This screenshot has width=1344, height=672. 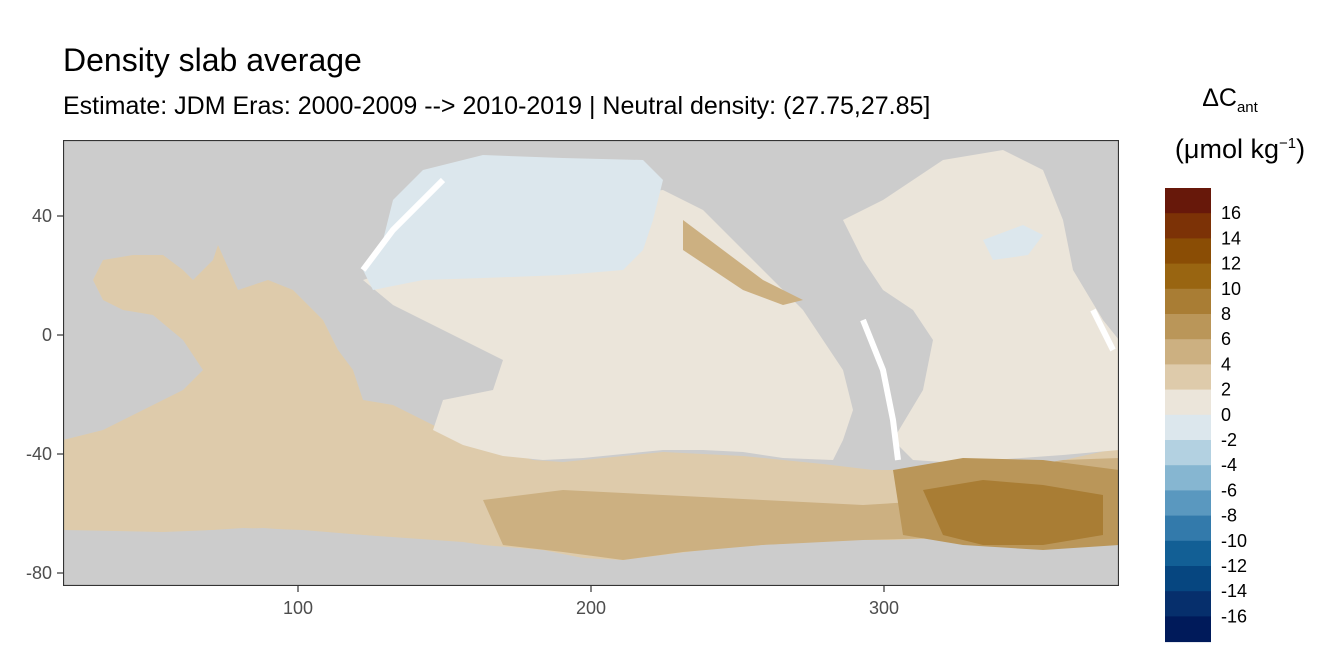 I want to click on y-tick-label-minus80: -80, so click(x=39, y=573).